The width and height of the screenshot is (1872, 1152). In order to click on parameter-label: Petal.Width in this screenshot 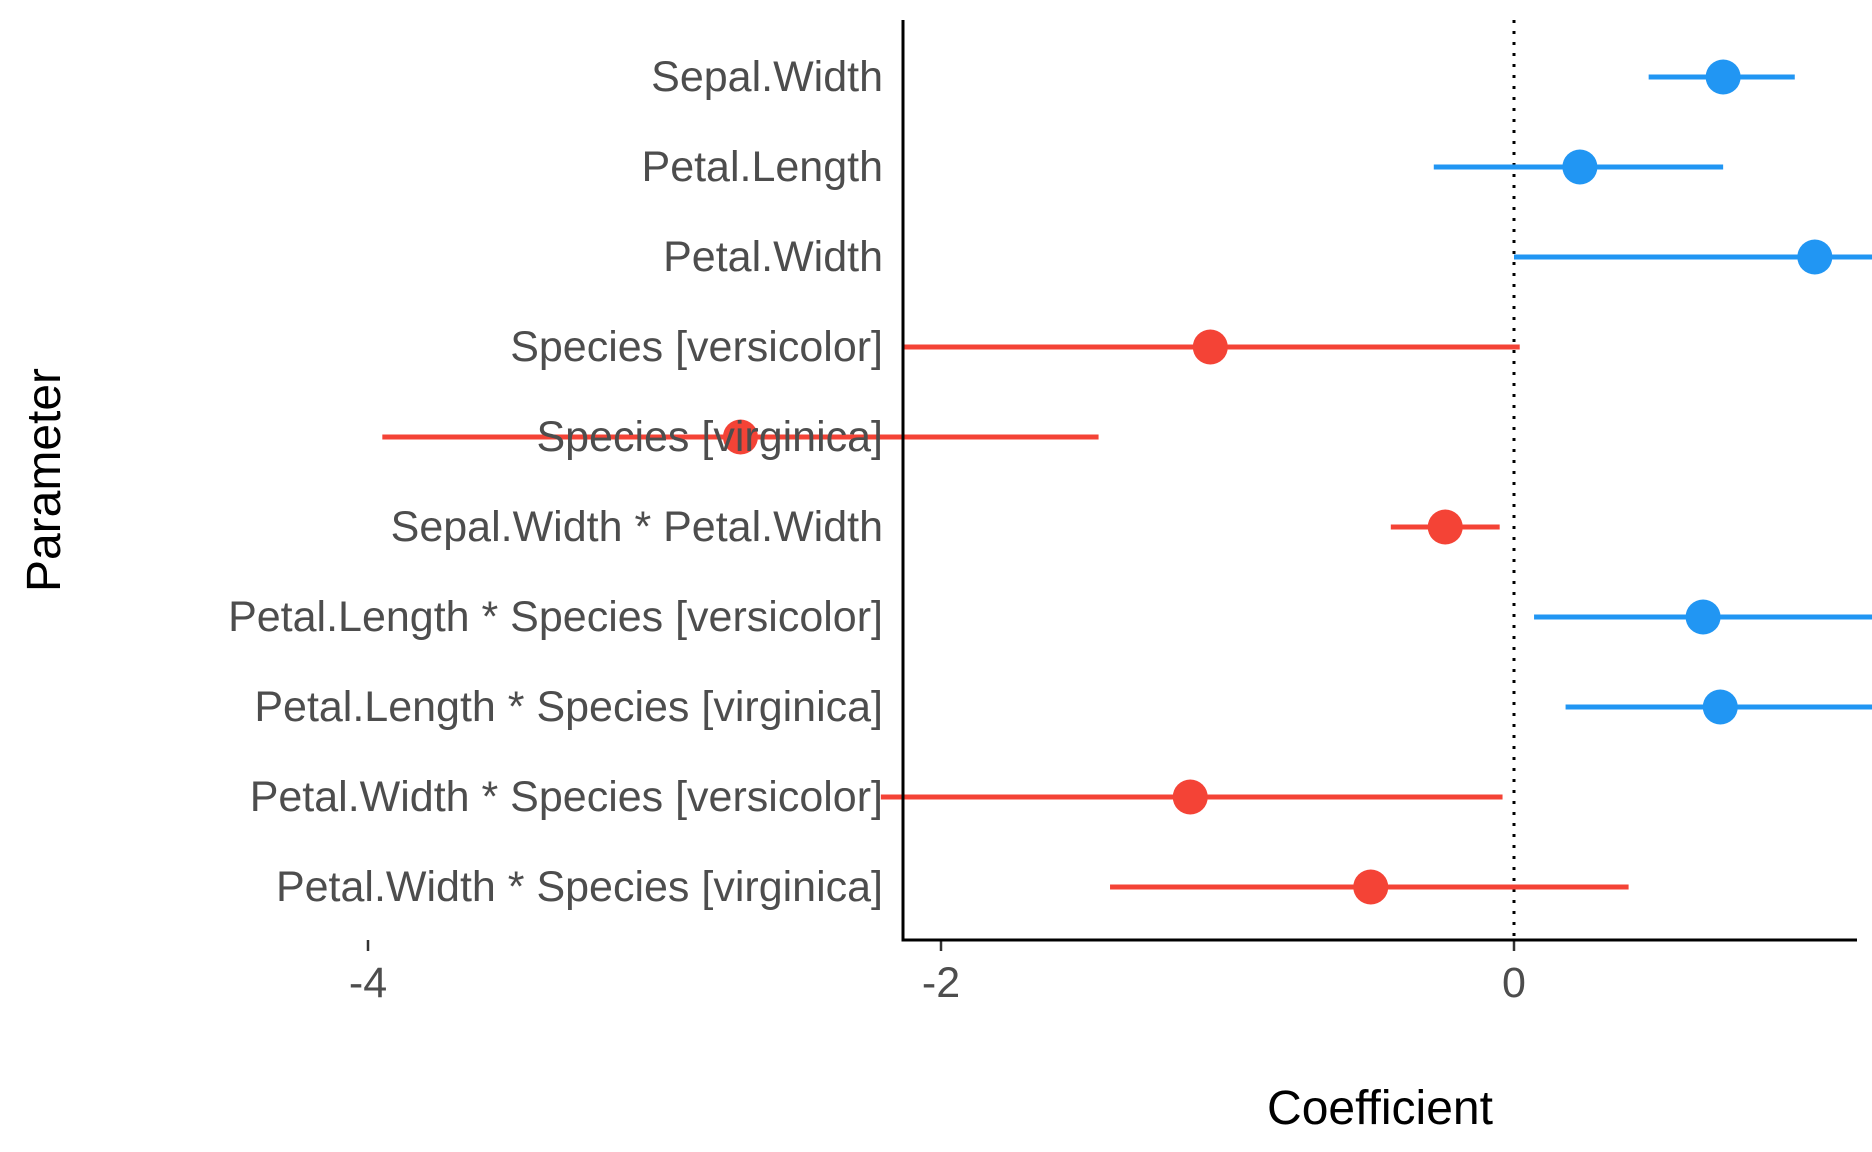, I will do `click(773, 257)`.